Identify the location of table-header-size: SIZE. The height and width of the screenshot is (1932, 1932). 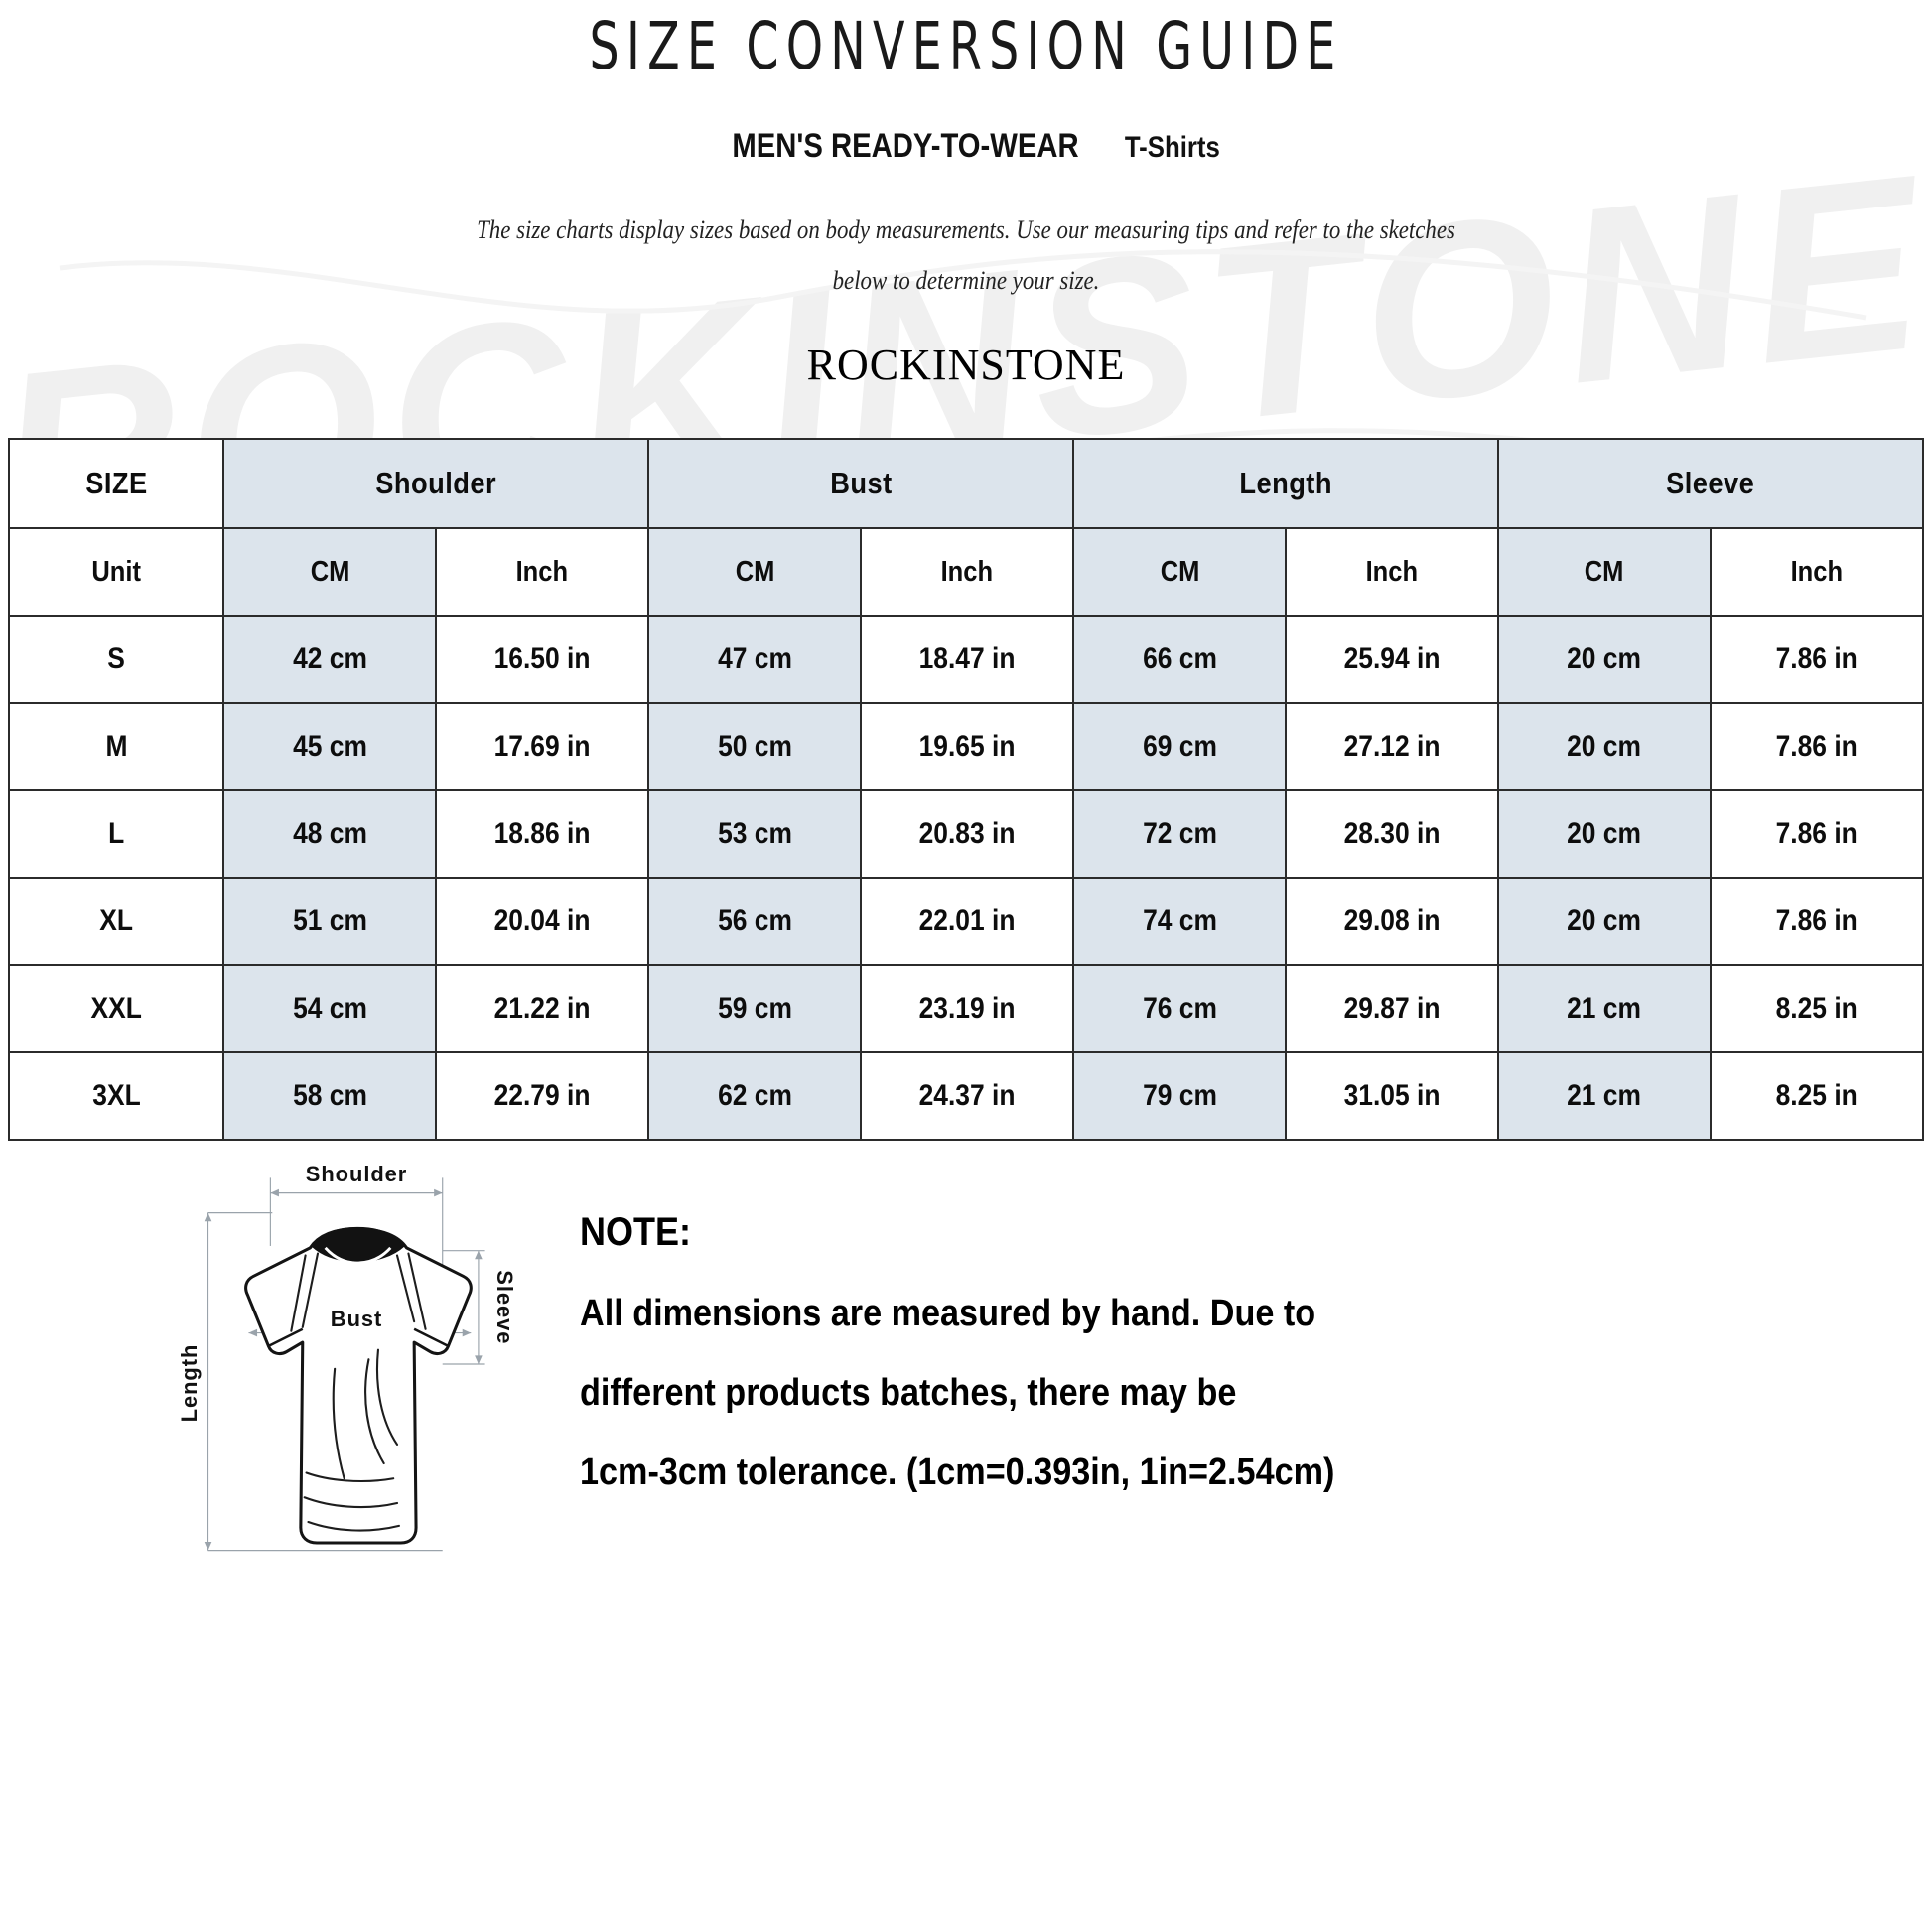
(116, 484).